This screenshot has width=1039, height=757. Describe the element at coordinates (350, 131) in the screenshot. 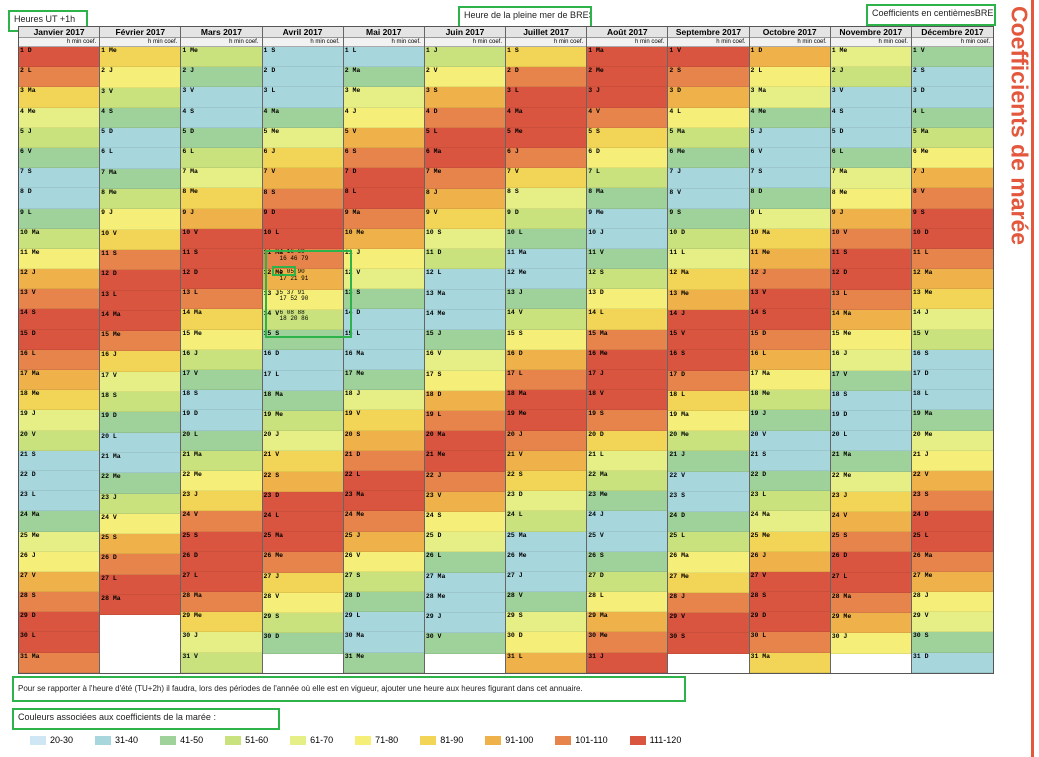

I see `day-label: 5 V` at that location.